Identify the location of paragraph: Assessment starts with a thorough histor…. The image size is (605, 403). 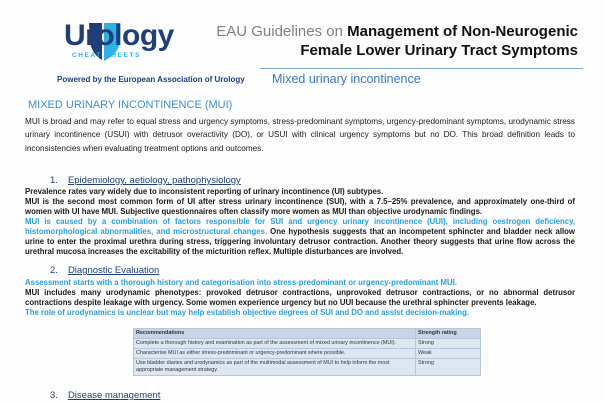
(241, 282).